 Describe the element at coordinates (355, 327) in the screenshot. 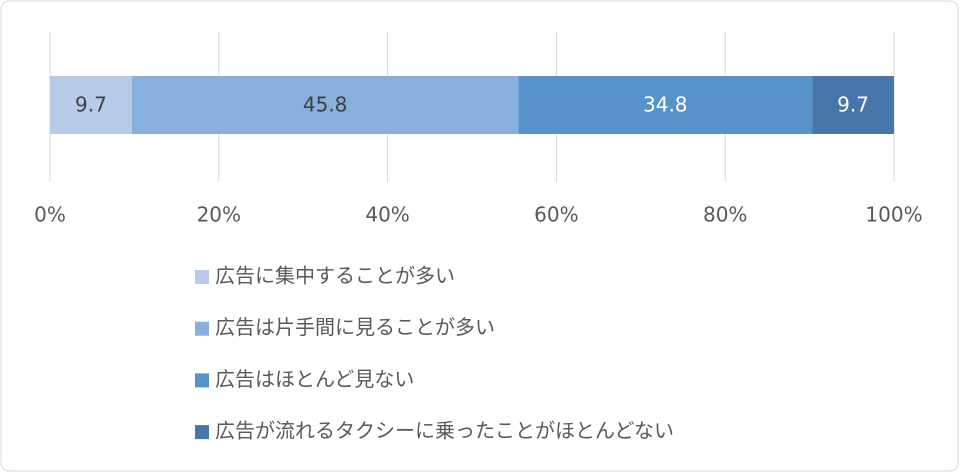

I see `legend-label: 広告は片手間に見ることが多い` at that location.